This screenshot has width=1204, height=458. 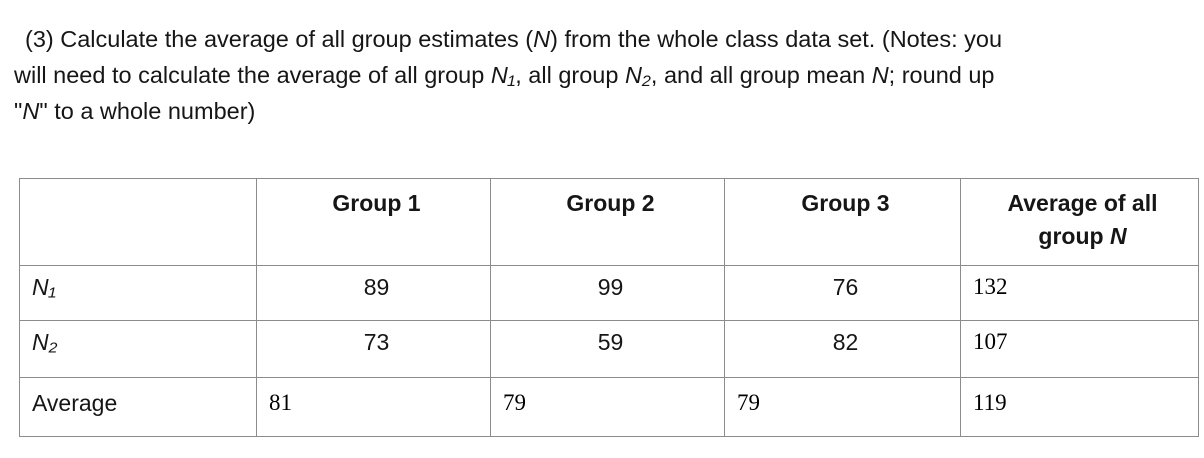 I want to click on cell-avg-average: 119, so click(x=1079, y=407).